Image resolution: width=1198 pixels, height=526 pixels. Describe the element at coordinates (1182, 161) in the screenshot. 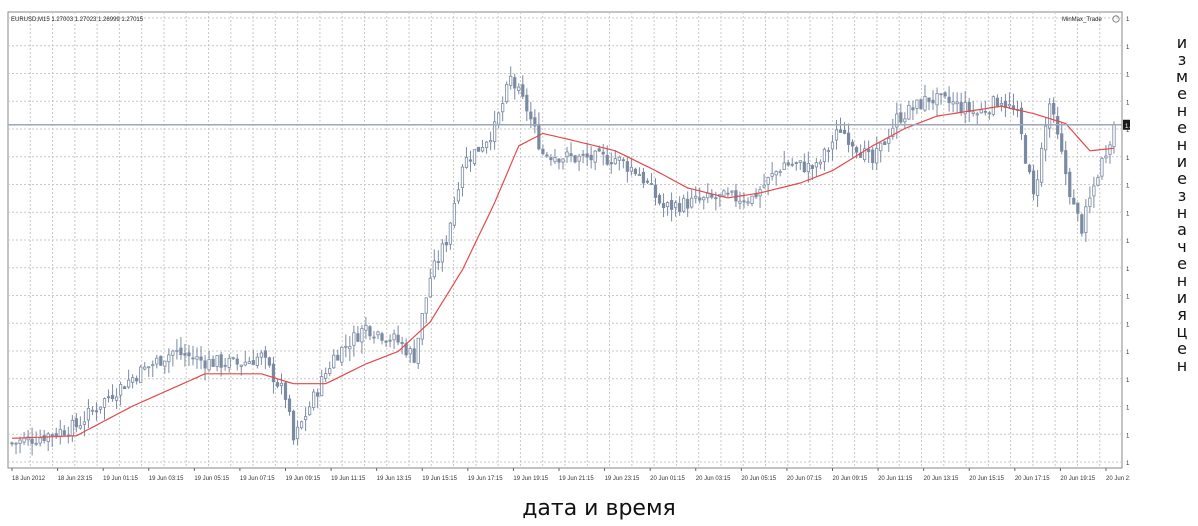

I see `caption-letter: и` at that location.